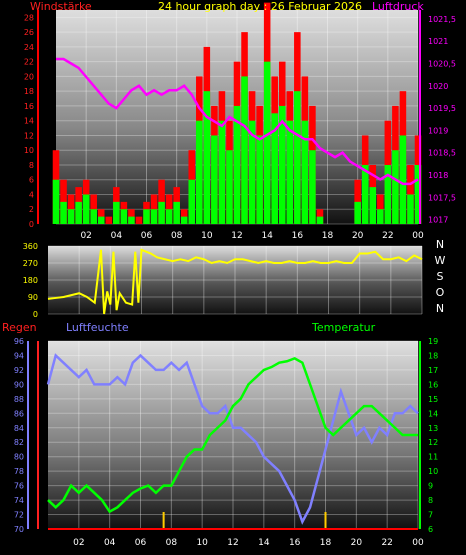 The width and height of the screenshot is (466, 555). I want to click on temperature-tick-label: 13, so click(433, 428).